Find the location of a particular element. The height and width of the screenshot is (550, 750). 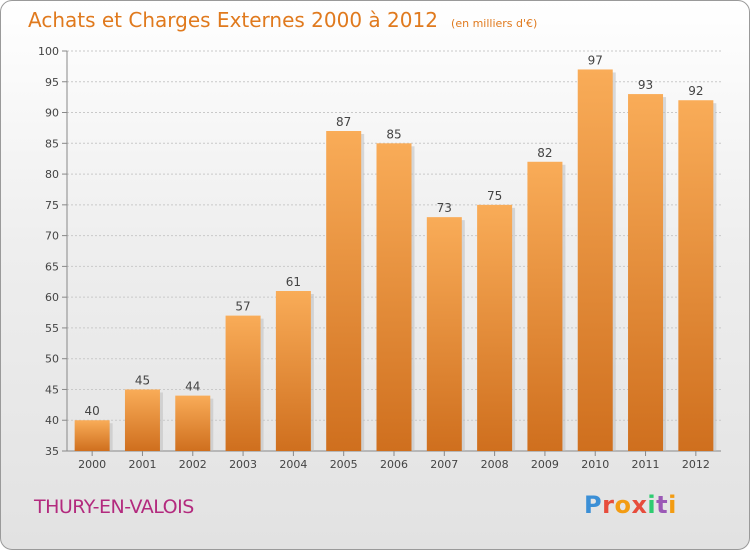

chart-title: Achats et Charges Externes 2000 à 2012 is located at coordinates (233, 20).